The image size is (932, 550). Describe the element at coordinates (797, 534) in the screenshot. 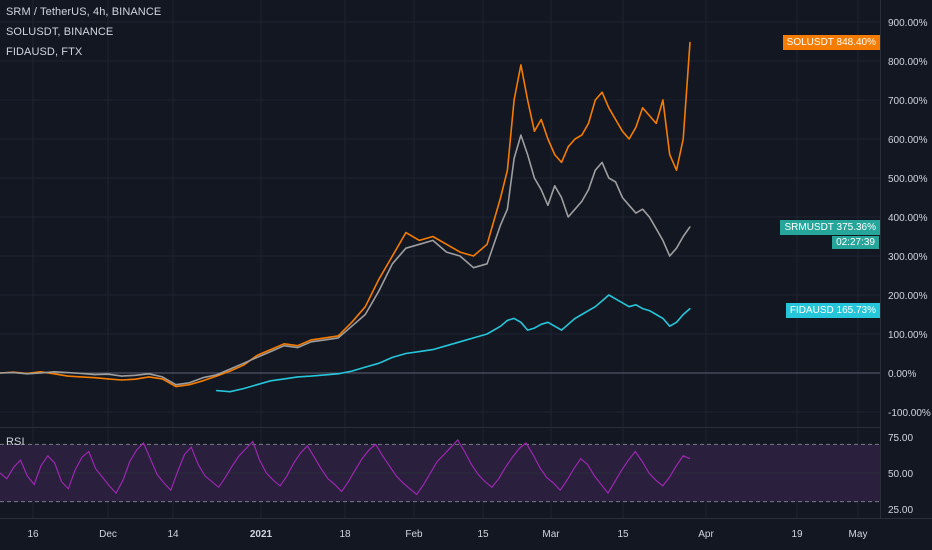

I see `x-tick-label: 19` at that location.